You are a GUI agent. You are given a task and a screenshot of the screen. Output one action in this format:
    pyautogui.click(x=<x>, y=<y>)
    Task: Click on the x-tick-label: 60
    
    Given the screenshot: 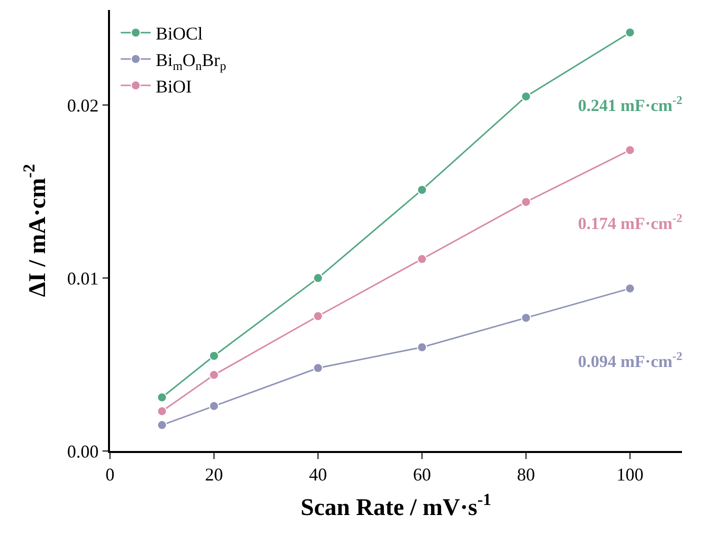 What is the action you would take?
    pyautogui.click(x=422, y=474)
    